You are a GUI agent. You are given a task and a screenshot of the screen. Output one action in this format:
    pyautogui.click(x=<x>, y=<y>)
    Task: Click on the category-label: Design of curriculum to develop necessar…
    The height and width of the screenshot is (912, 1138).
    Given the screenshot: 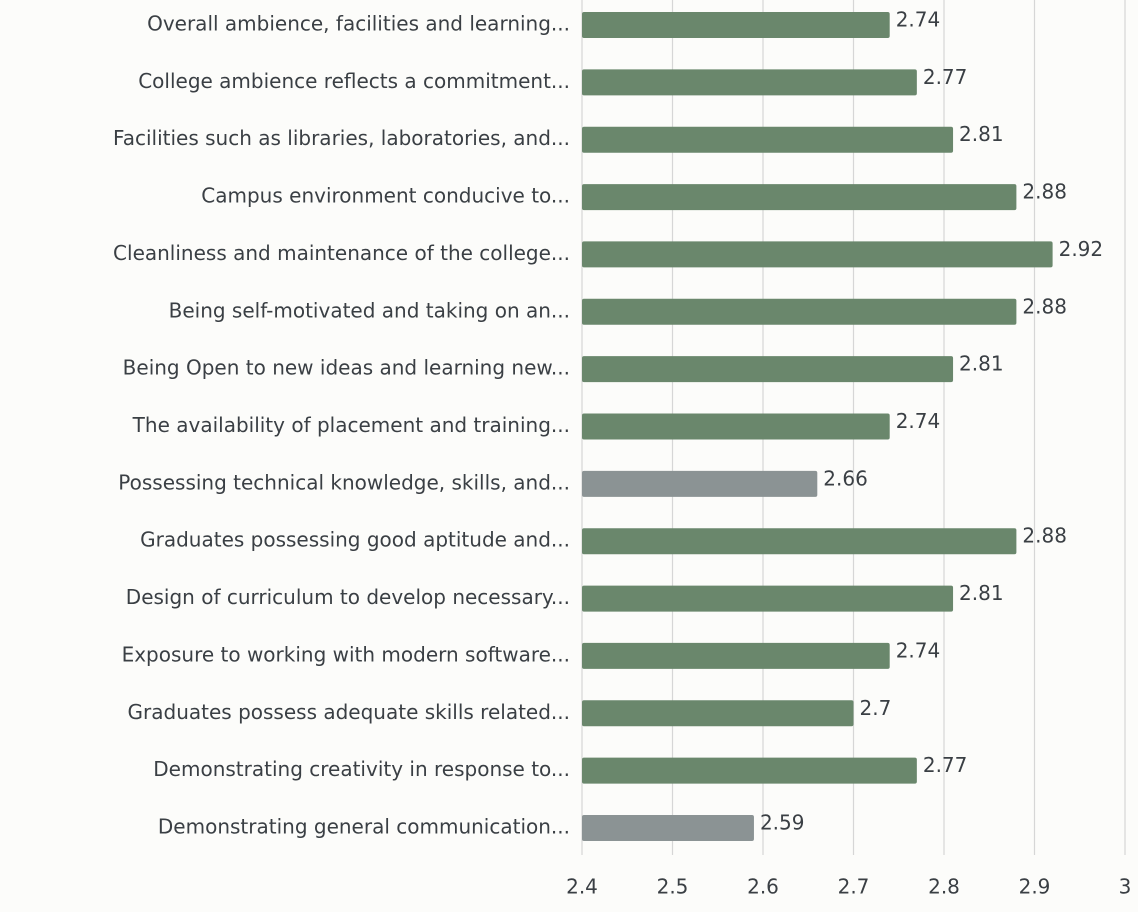 What is the action you would take?
    pyautogui.click(x=348, y=597)
    